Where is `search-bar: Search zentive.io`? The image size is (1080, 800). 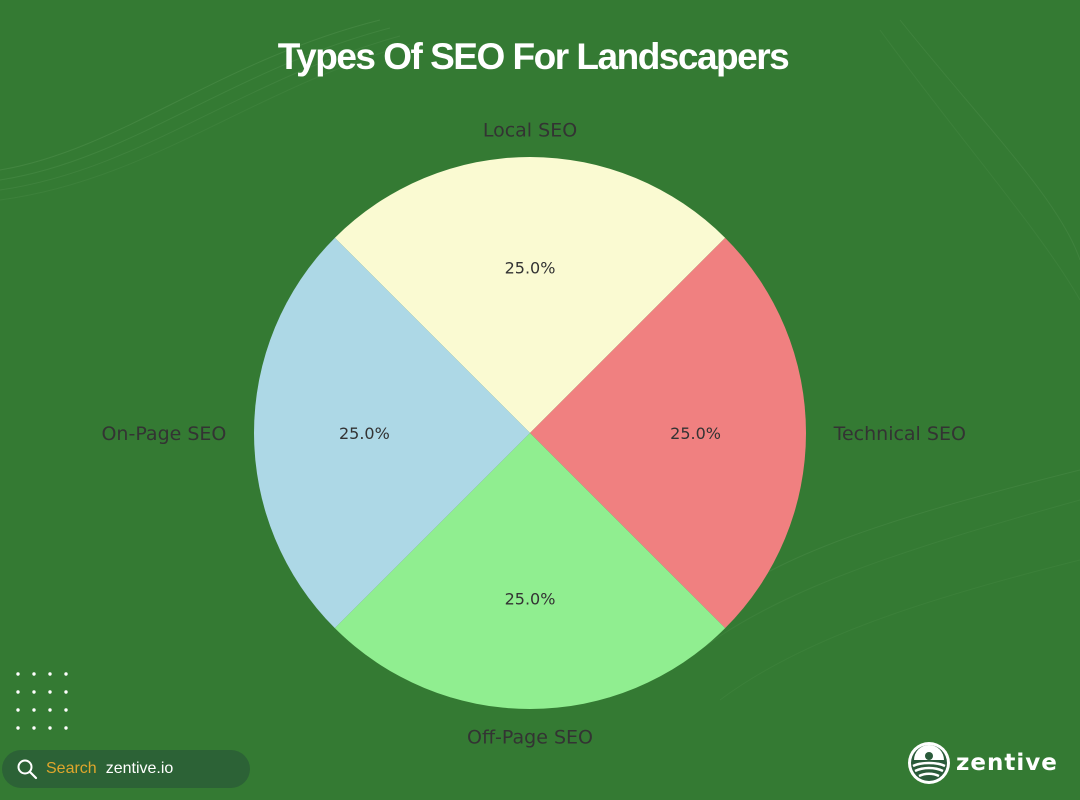 search-bar: Search zentive.io is located at coordinates (126, 769).